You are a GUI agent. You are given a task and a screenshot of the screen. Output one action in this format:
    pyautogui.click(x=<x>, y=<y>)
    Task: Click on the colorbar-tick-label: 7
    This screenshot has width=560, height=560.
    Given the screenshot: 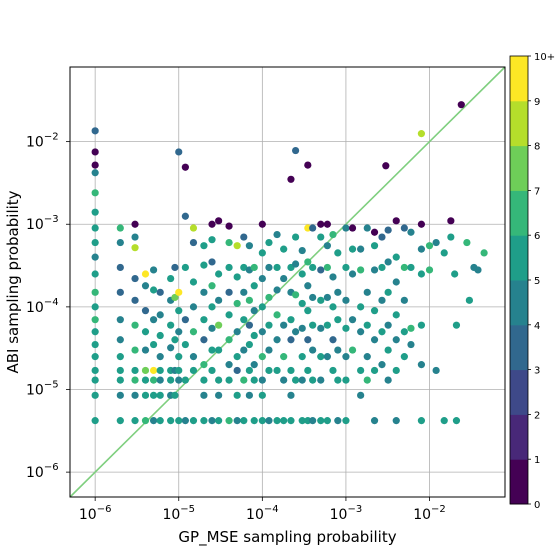 What is the action you would take?
    pyautogui.click(x=537, y=191)
    